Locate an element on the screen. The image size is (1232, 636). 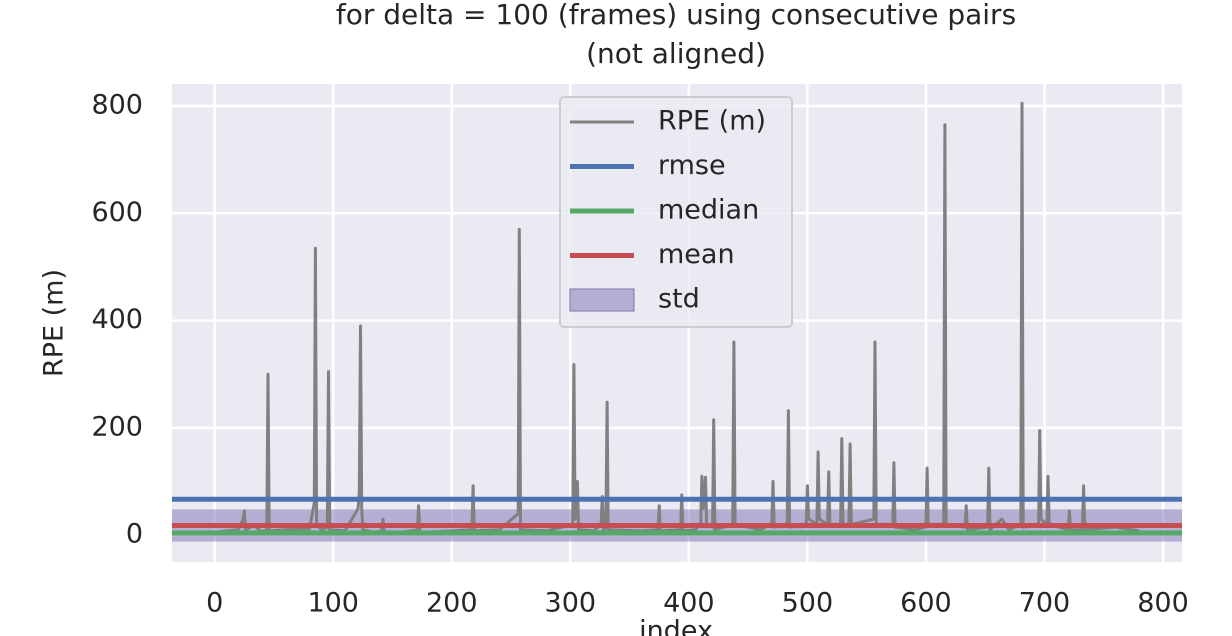
x-tick-label: 100 is located at coordinates (333, 603).